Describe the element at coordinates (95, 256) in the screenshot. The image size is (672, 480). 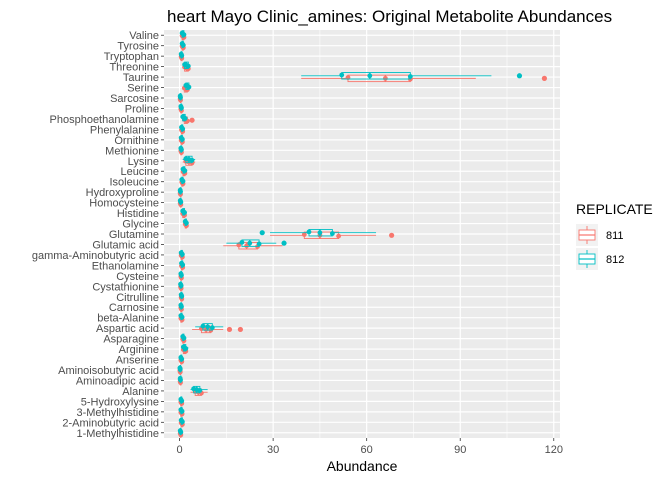
I see `y-tick-label: gamma-Aminobutyric acid` at that location.